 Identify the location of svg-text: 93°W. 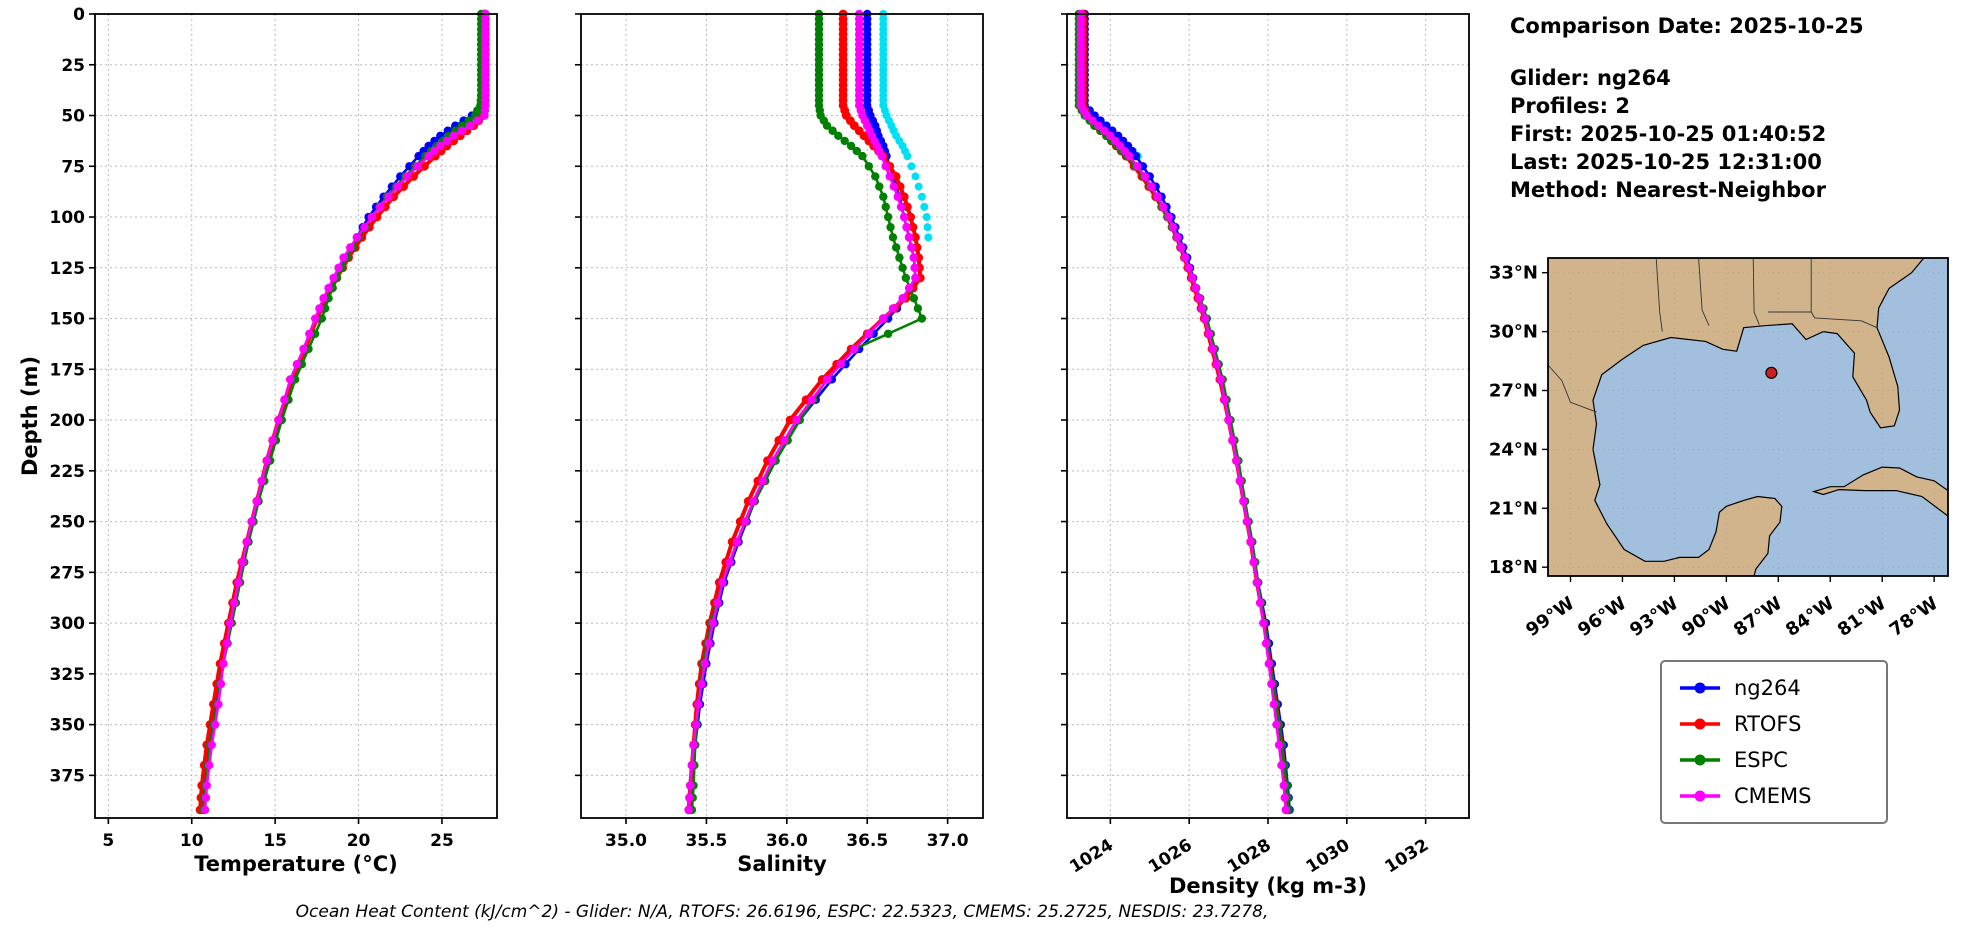
(1654, 617).